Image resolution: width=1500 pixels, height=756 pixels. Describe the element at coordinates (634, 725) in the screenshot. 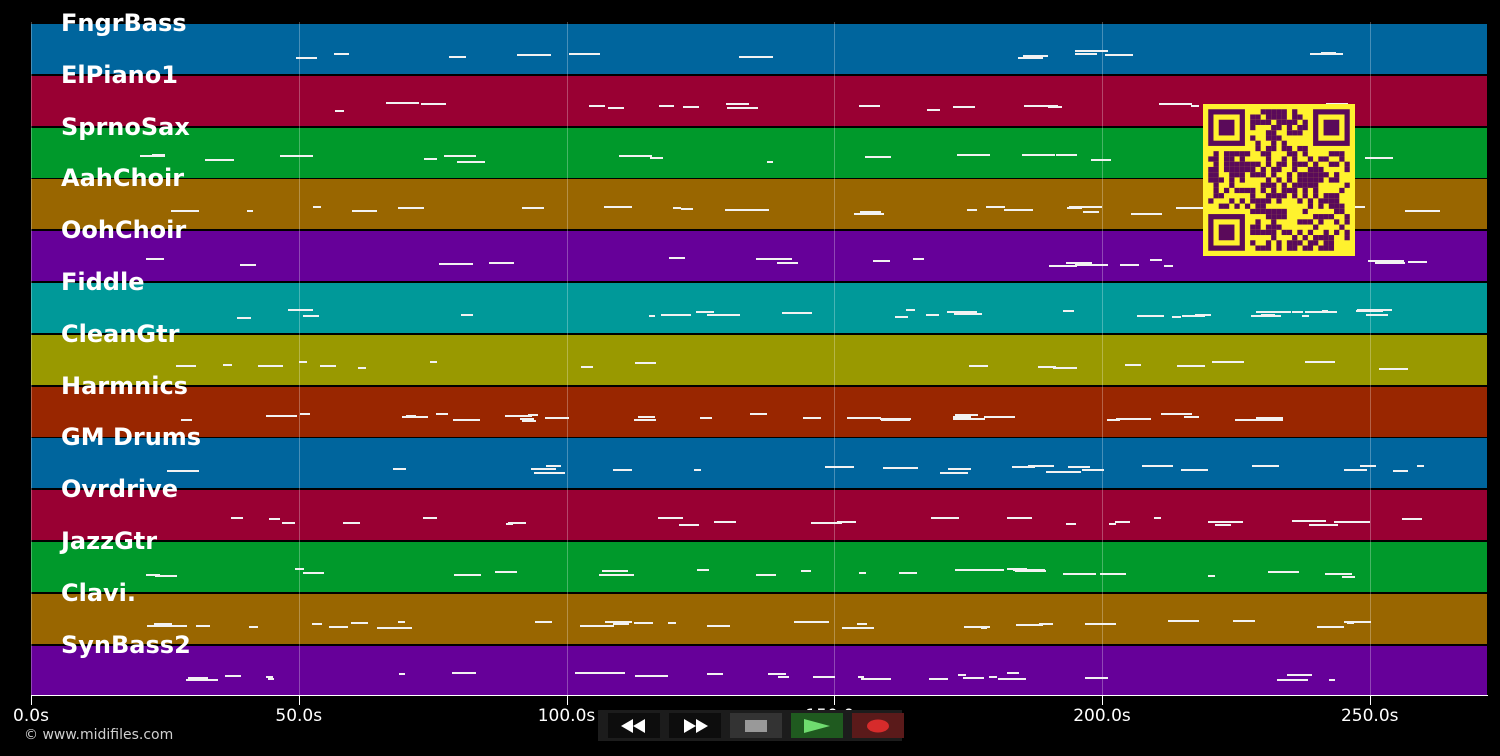

I see `rewind-button` at that location.